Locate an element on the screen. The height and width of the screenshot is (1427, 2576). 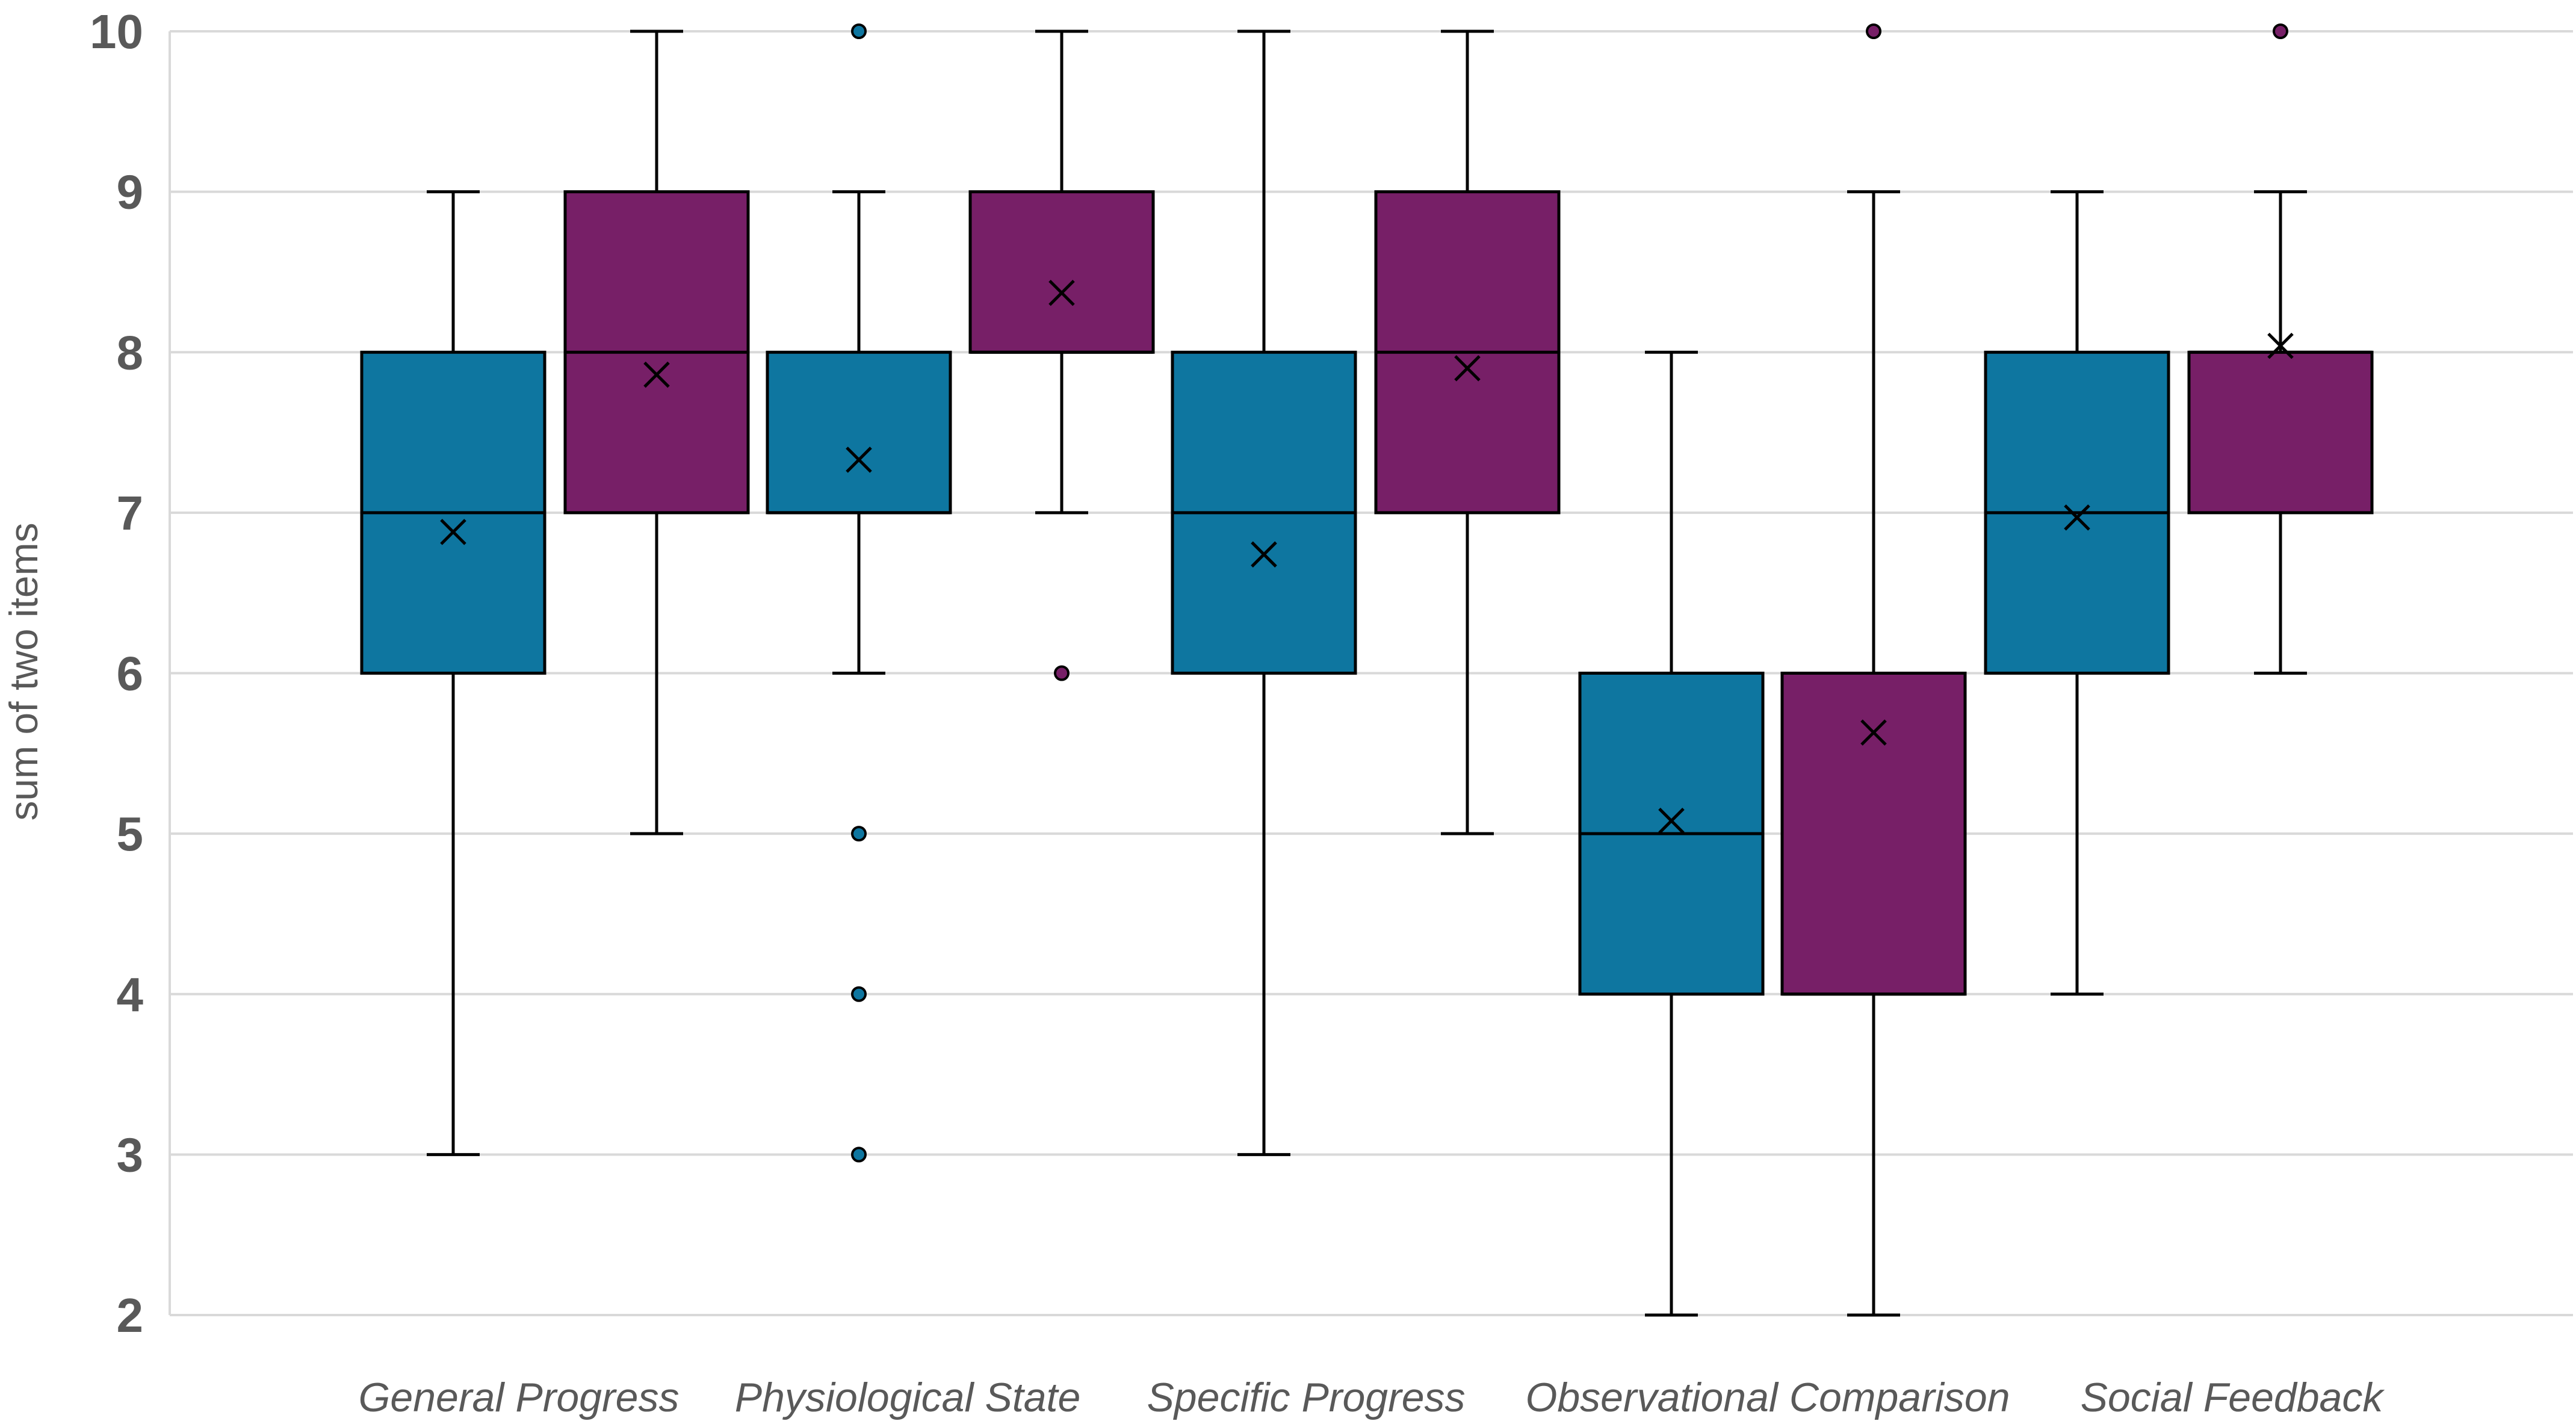
y-axis-ticks: 2 3 4 5 6 7 8 9 10 is located at coordinates (116, 673).